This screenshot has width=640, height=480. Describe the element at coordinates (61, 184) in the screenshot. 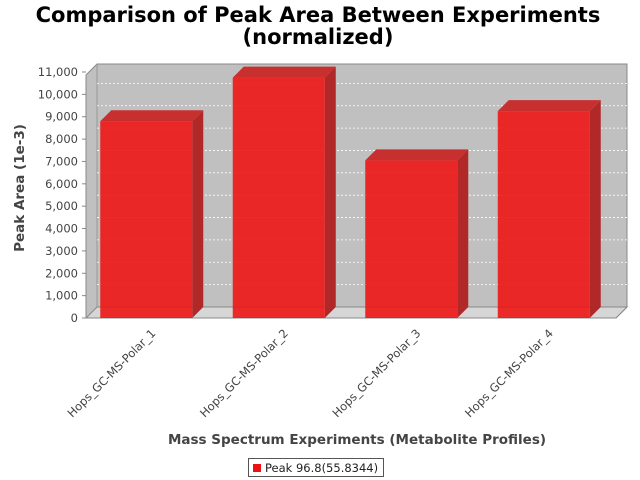

I see `y-tick-label: 6,000` at that location.